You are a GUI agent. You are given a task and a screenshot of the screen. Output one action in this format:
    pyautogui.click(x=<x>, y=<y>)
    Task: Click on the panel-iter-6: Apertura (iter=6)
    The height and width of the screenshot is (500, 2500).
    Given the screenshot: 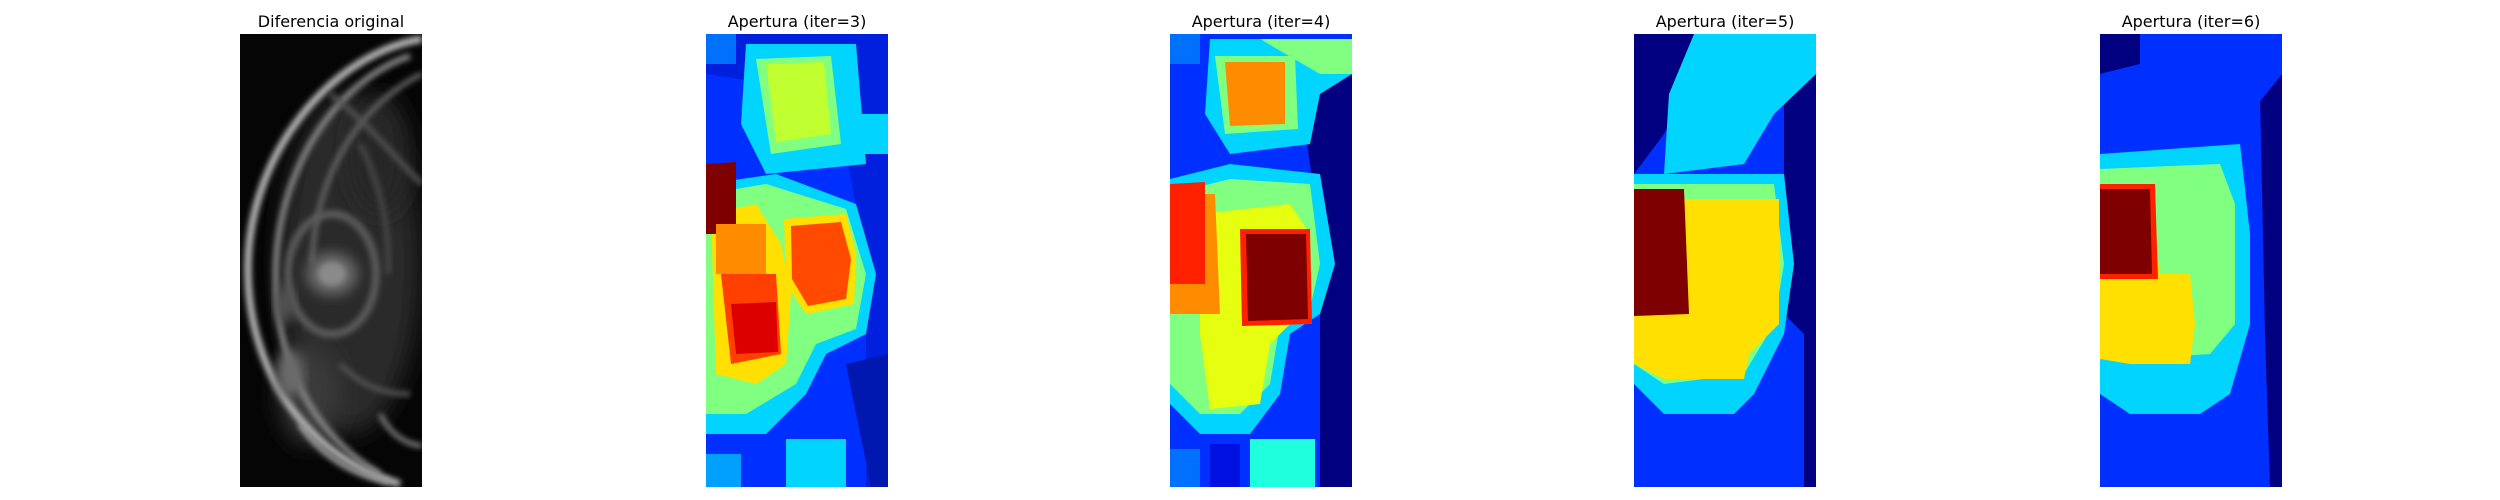 What is the action you would take?
    pyautogui.click(x=2191, y=250)
    